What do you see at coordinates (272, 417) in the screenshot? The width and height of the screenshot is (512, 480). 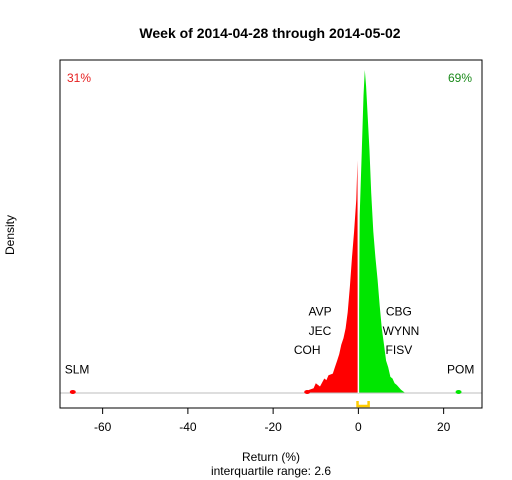 I see `x-axis: -60 -40 -20 0 20` at bounding box center [272, 417].